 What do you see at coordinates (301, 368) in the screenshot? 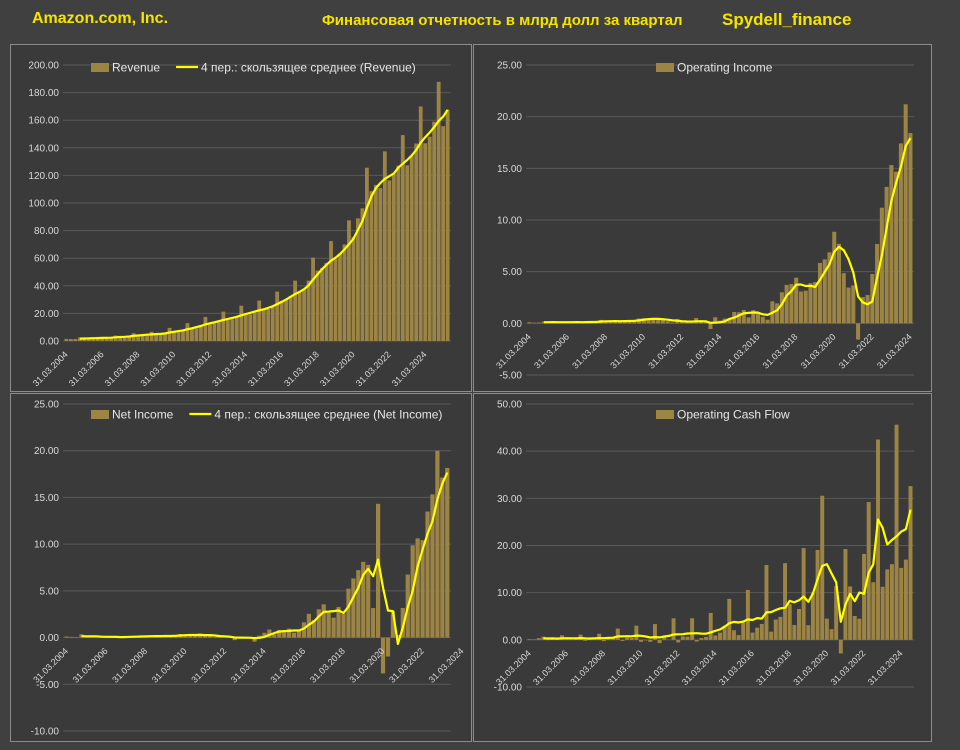
I see `revenue-x-tick-label: 31.03.2018` at bounding box center [301, 368].